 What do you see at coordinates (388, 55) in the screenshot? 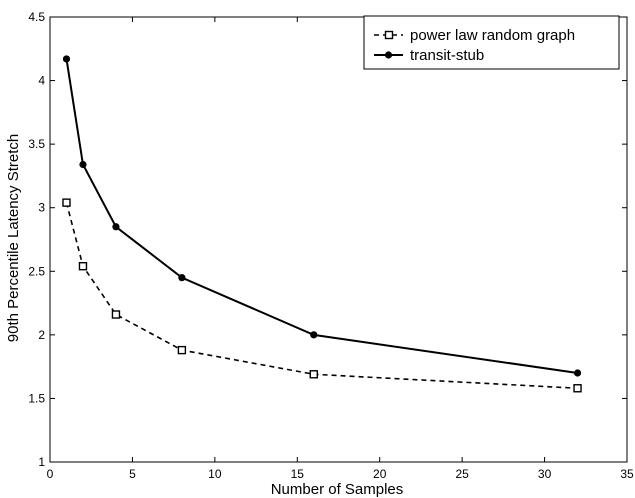
I see `legend-marker-transit-stub` at bounding box center [388, 55].